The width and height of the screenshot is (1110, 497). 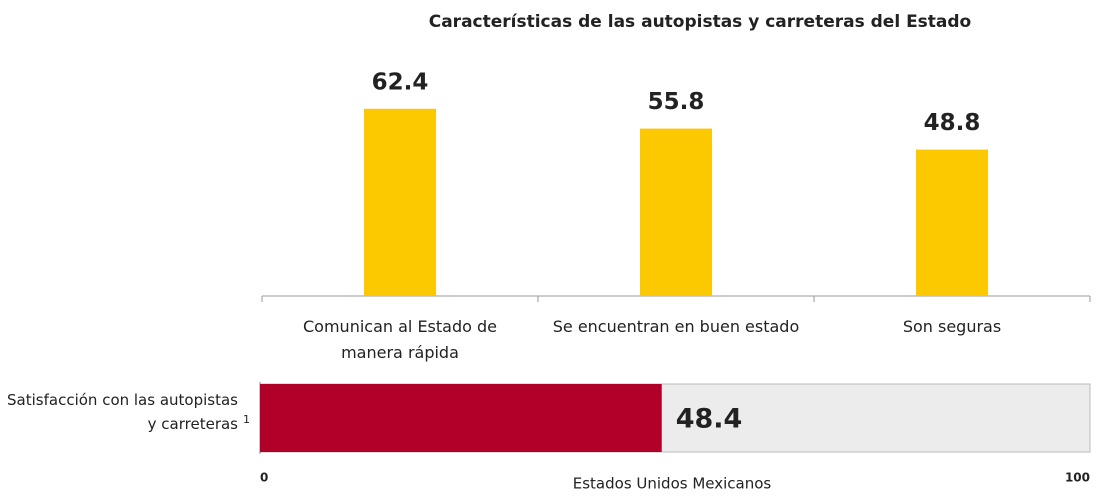 What do you see at coordinates (676, 102) in the screenshot?
I see `value-label: 55.8` at bounding box center [676, 102].